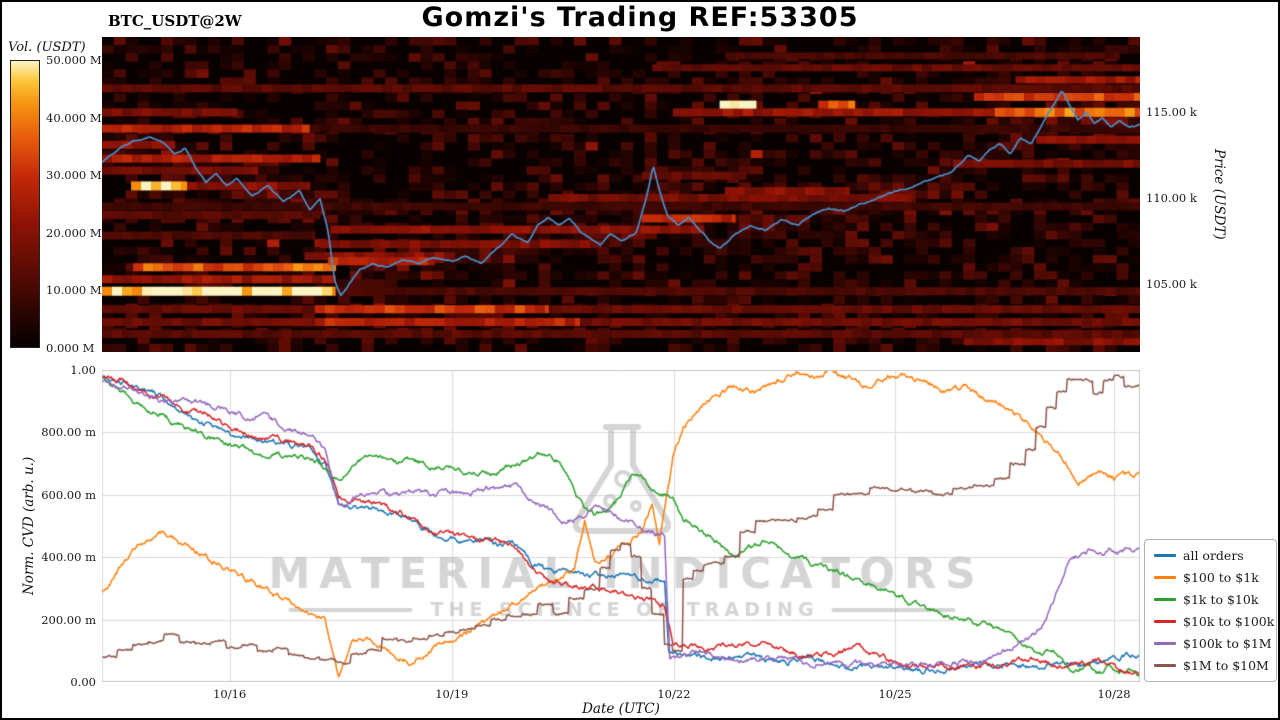 This screenshot has width=1280, height=720. What do you see at coordinates (68, 557) in the screenshot?
I see `cvd-y-tick-label: 400.00 m` at bounding box center [68, 557].